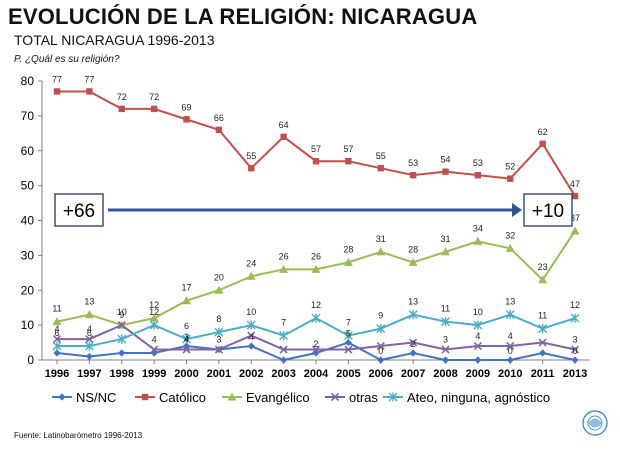  I want to click on y-tick-label: 80, so click(28, 81).